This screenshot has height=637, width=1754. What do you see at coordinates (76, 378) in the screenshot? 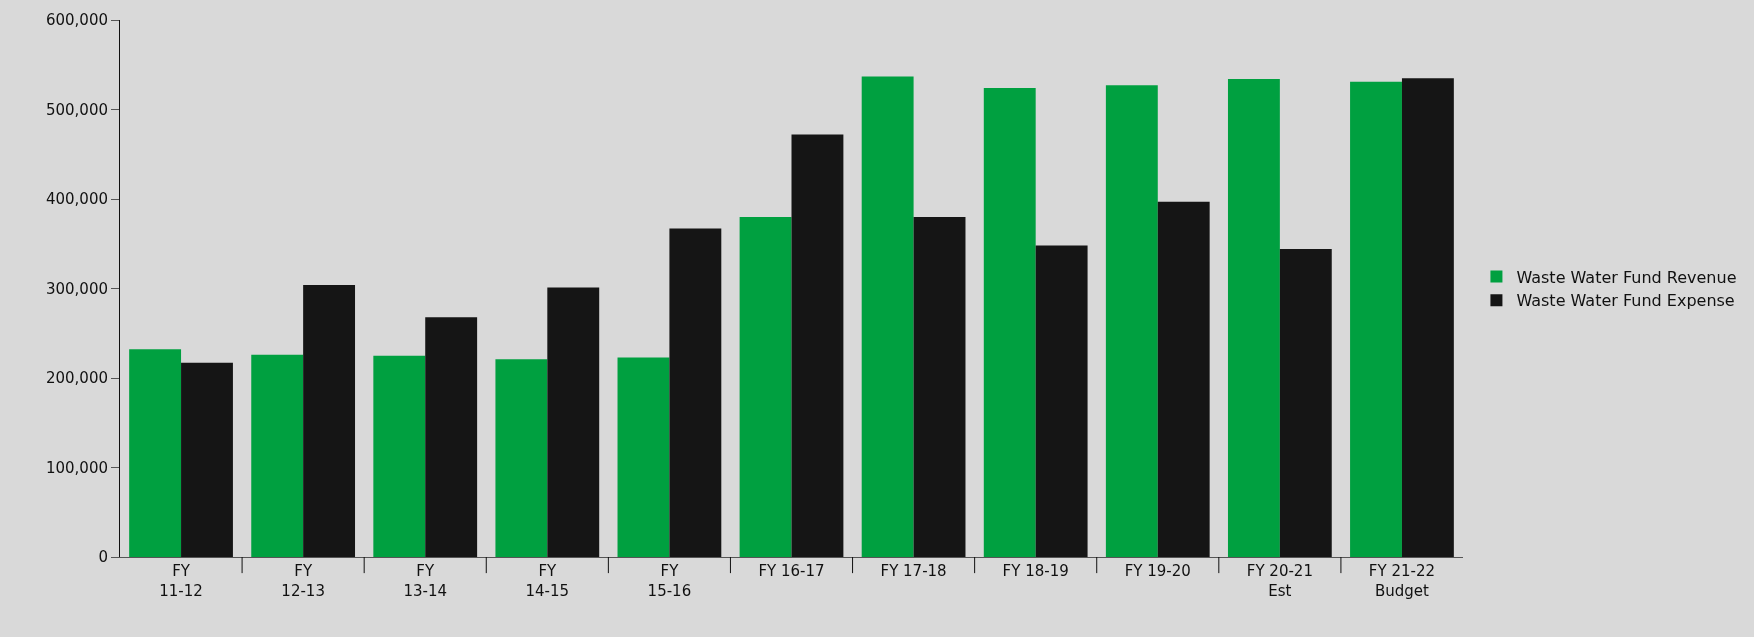
I see `y-tick-label: 200,000` at bounding box center [76, 378].